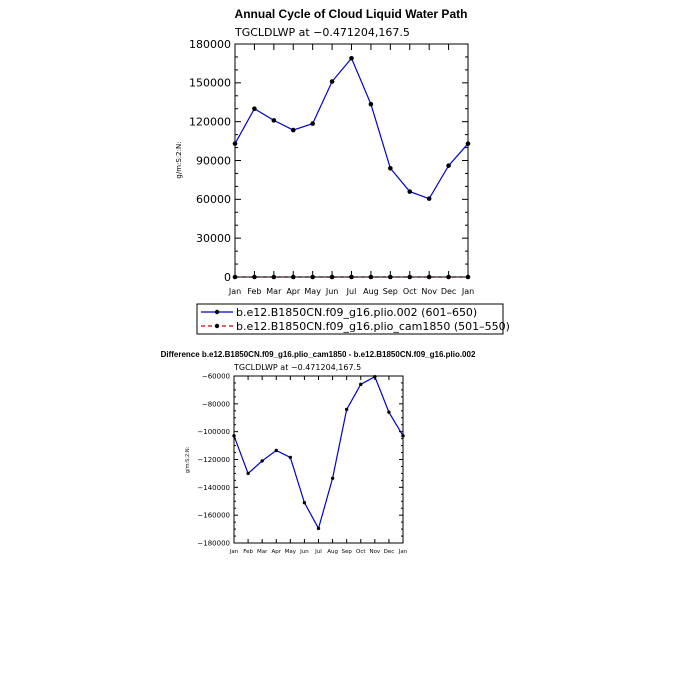 The image size is (675, 676). I want to click on chart1-title: Annual Cycle of Cloud Liquid Water Path, so click(351, 14).